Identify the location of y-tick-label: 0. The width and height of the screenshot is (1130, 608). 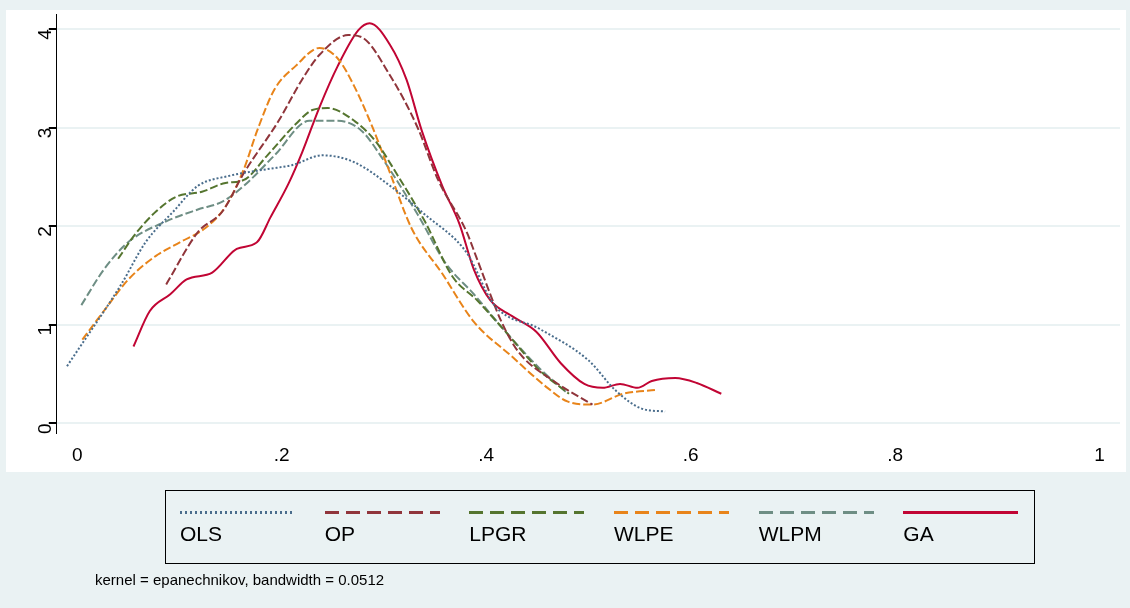
(45, 428).